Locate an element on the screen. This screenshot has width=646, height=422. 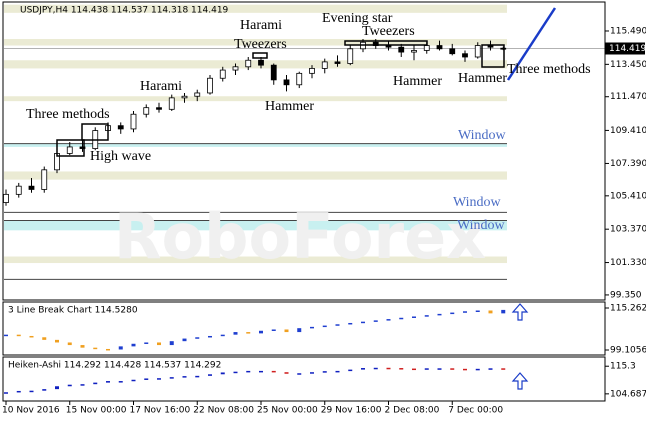
y-tick-label: 104.687 is located at coordinates (628, 394).